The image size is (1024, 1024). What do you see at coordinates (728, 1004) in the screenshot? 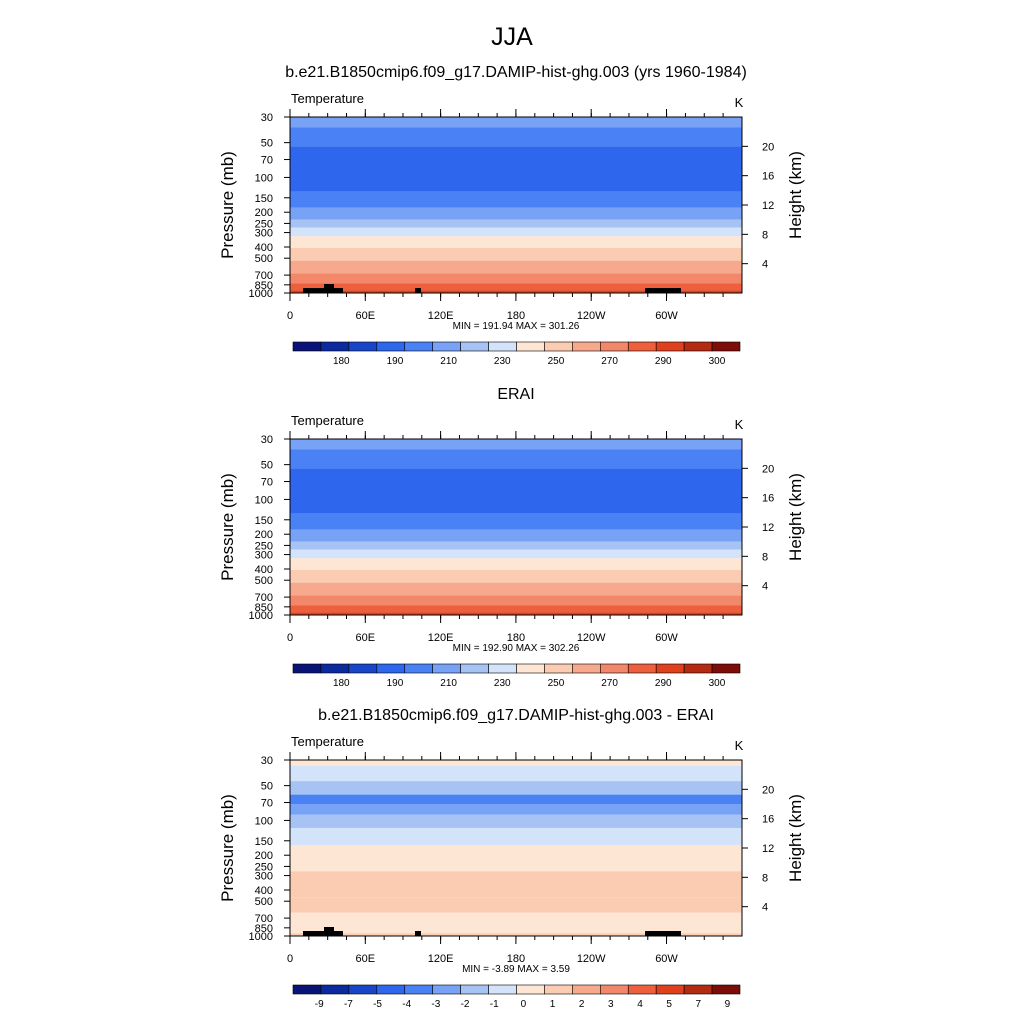
I see `colorbar-label: 9` at bounding box center [728, 1004].